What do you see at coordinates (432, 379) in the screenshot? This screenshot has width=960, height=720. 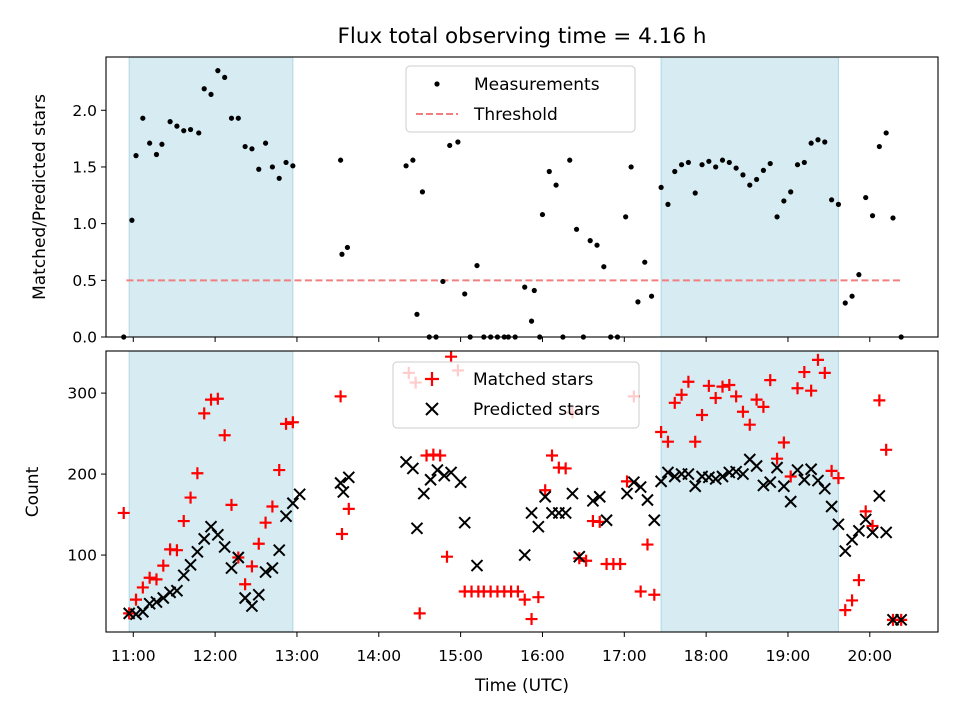 I see `legend-matched-marker` at bounding box center [432, 379].